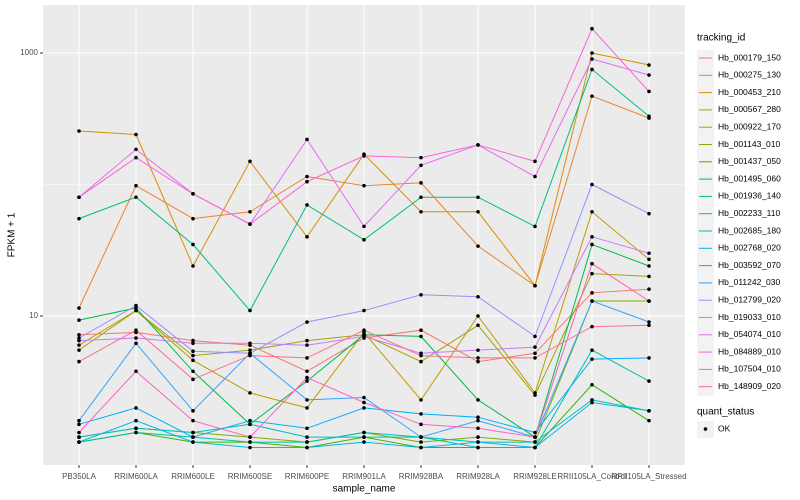  What do you see at coordinates (749, 161) in the screenshot?
I see `legend-label: Hb_001437_050` at bounding box center [749, 161].